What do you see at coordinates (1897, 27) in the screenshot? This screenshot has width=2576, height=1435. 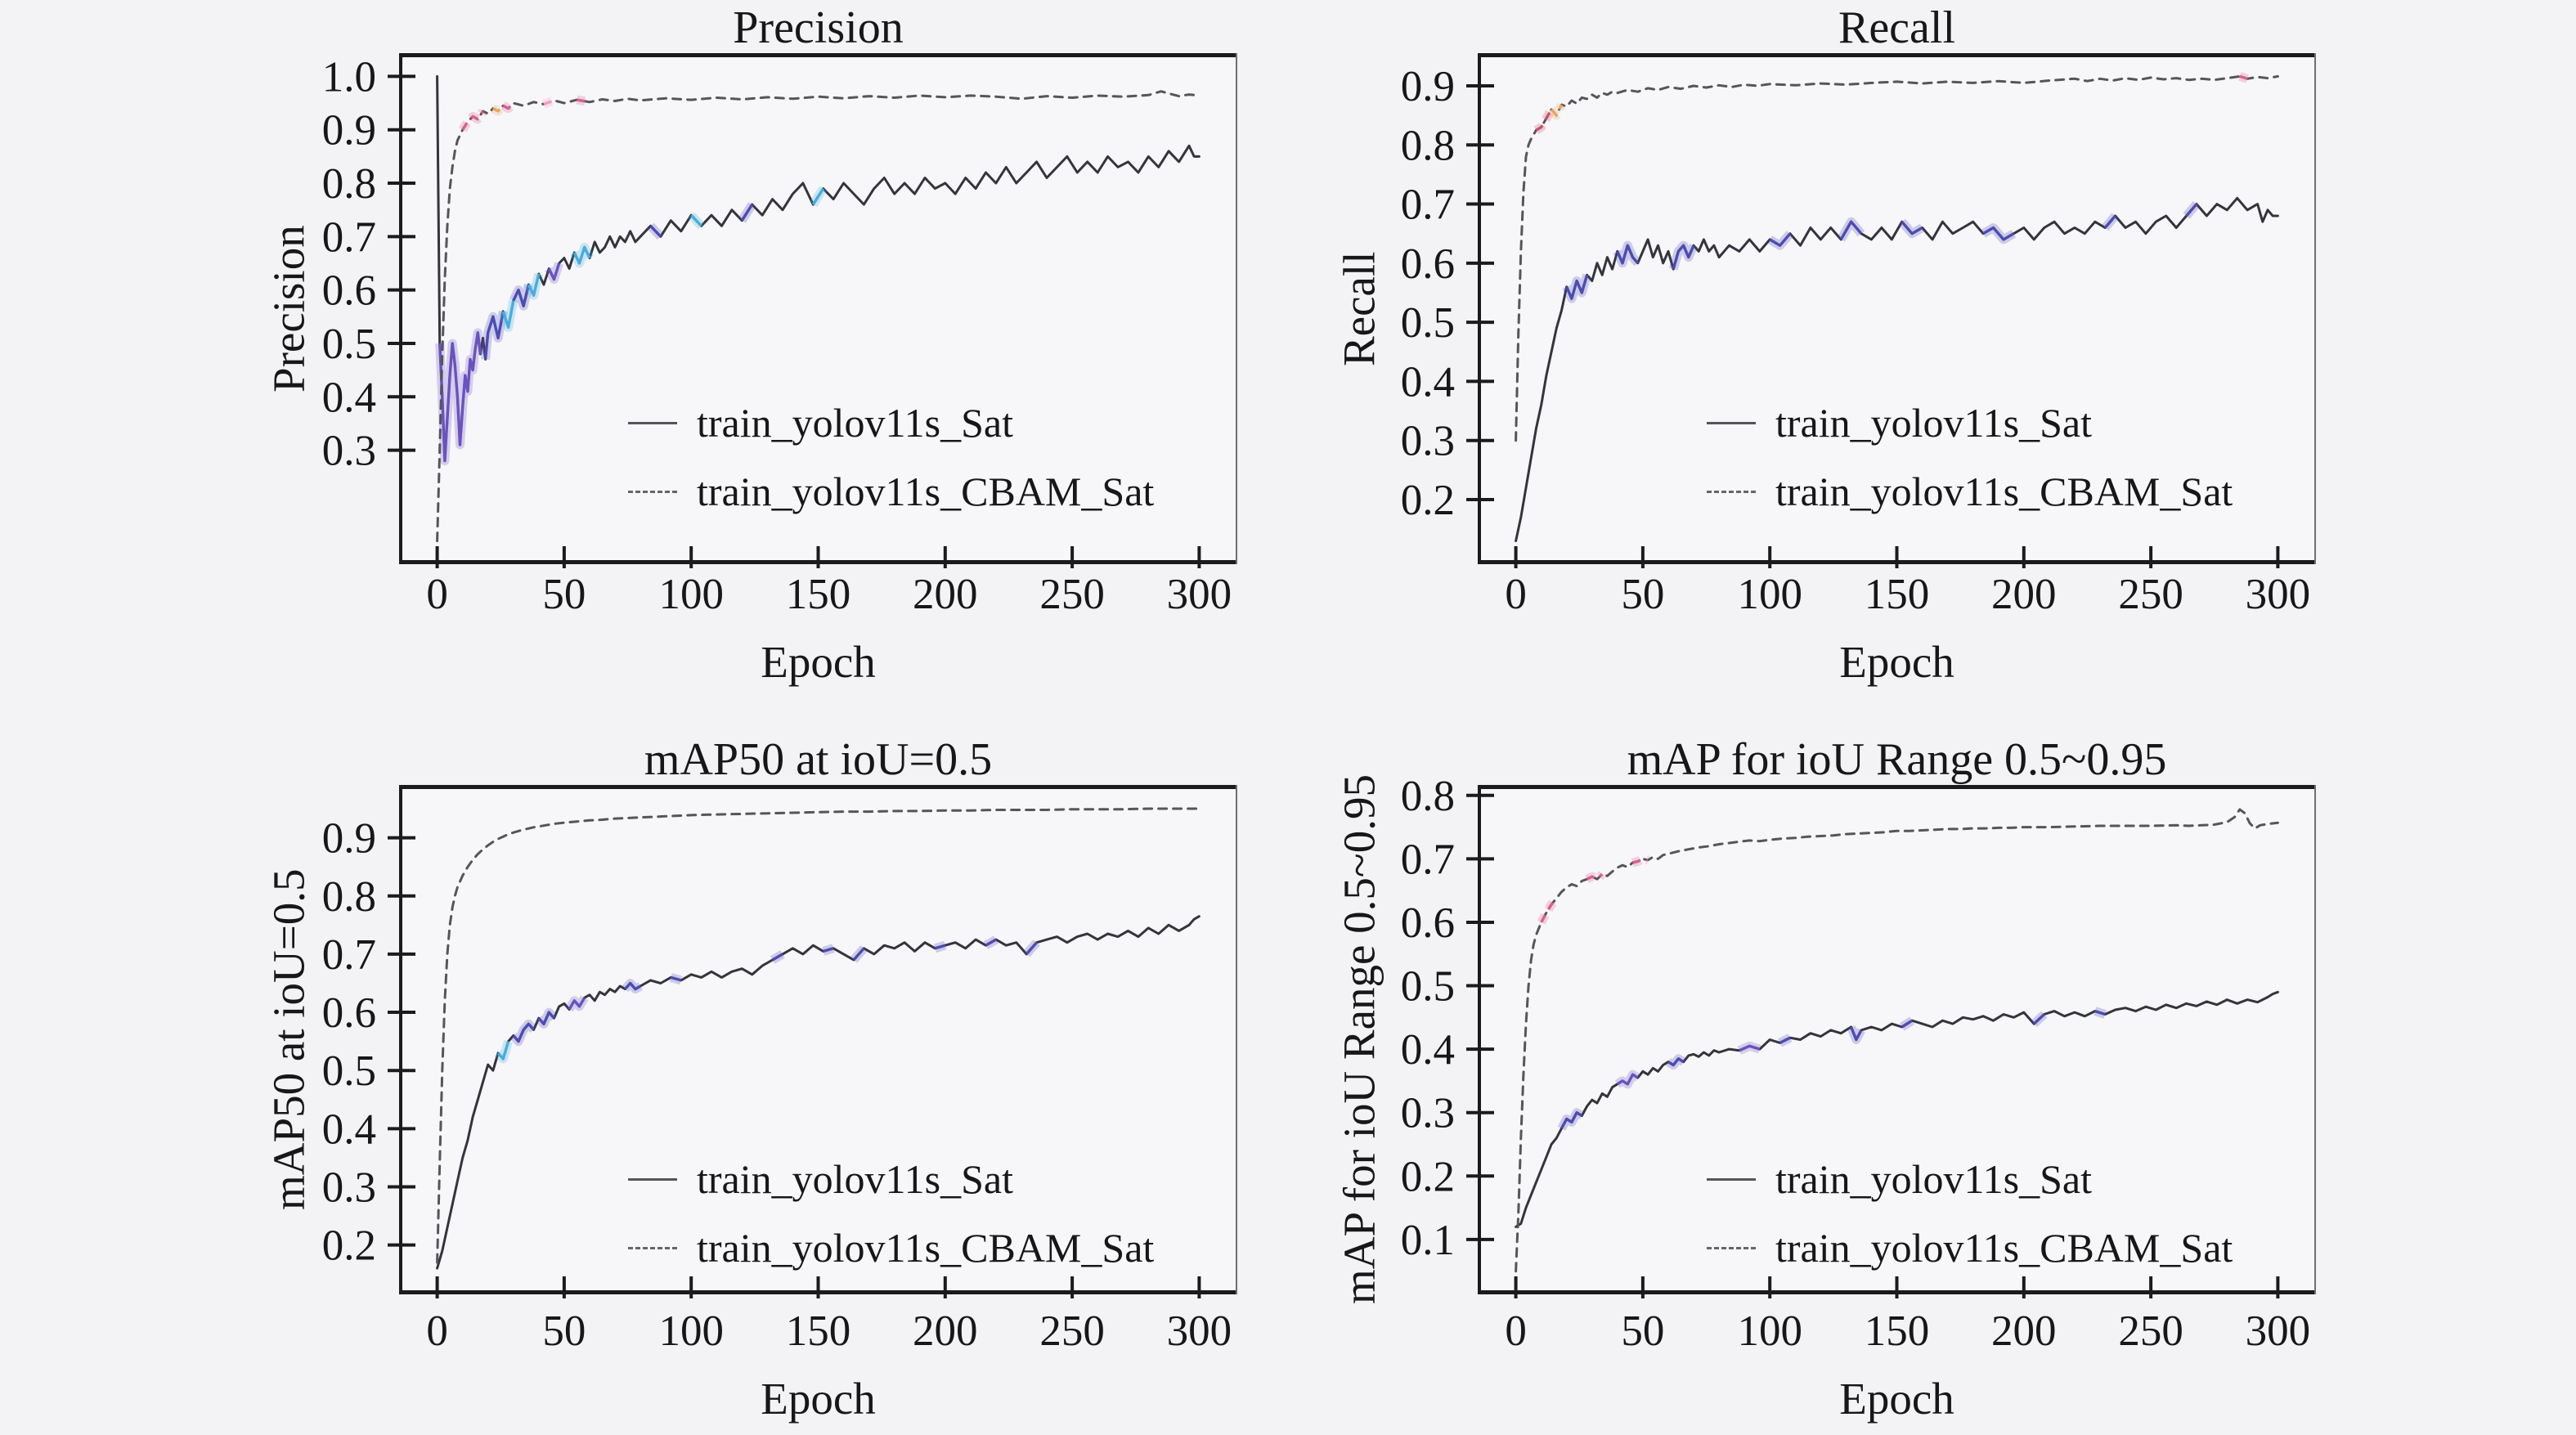 I see `chart-title: Recall` at bounding box center [1897, 27].